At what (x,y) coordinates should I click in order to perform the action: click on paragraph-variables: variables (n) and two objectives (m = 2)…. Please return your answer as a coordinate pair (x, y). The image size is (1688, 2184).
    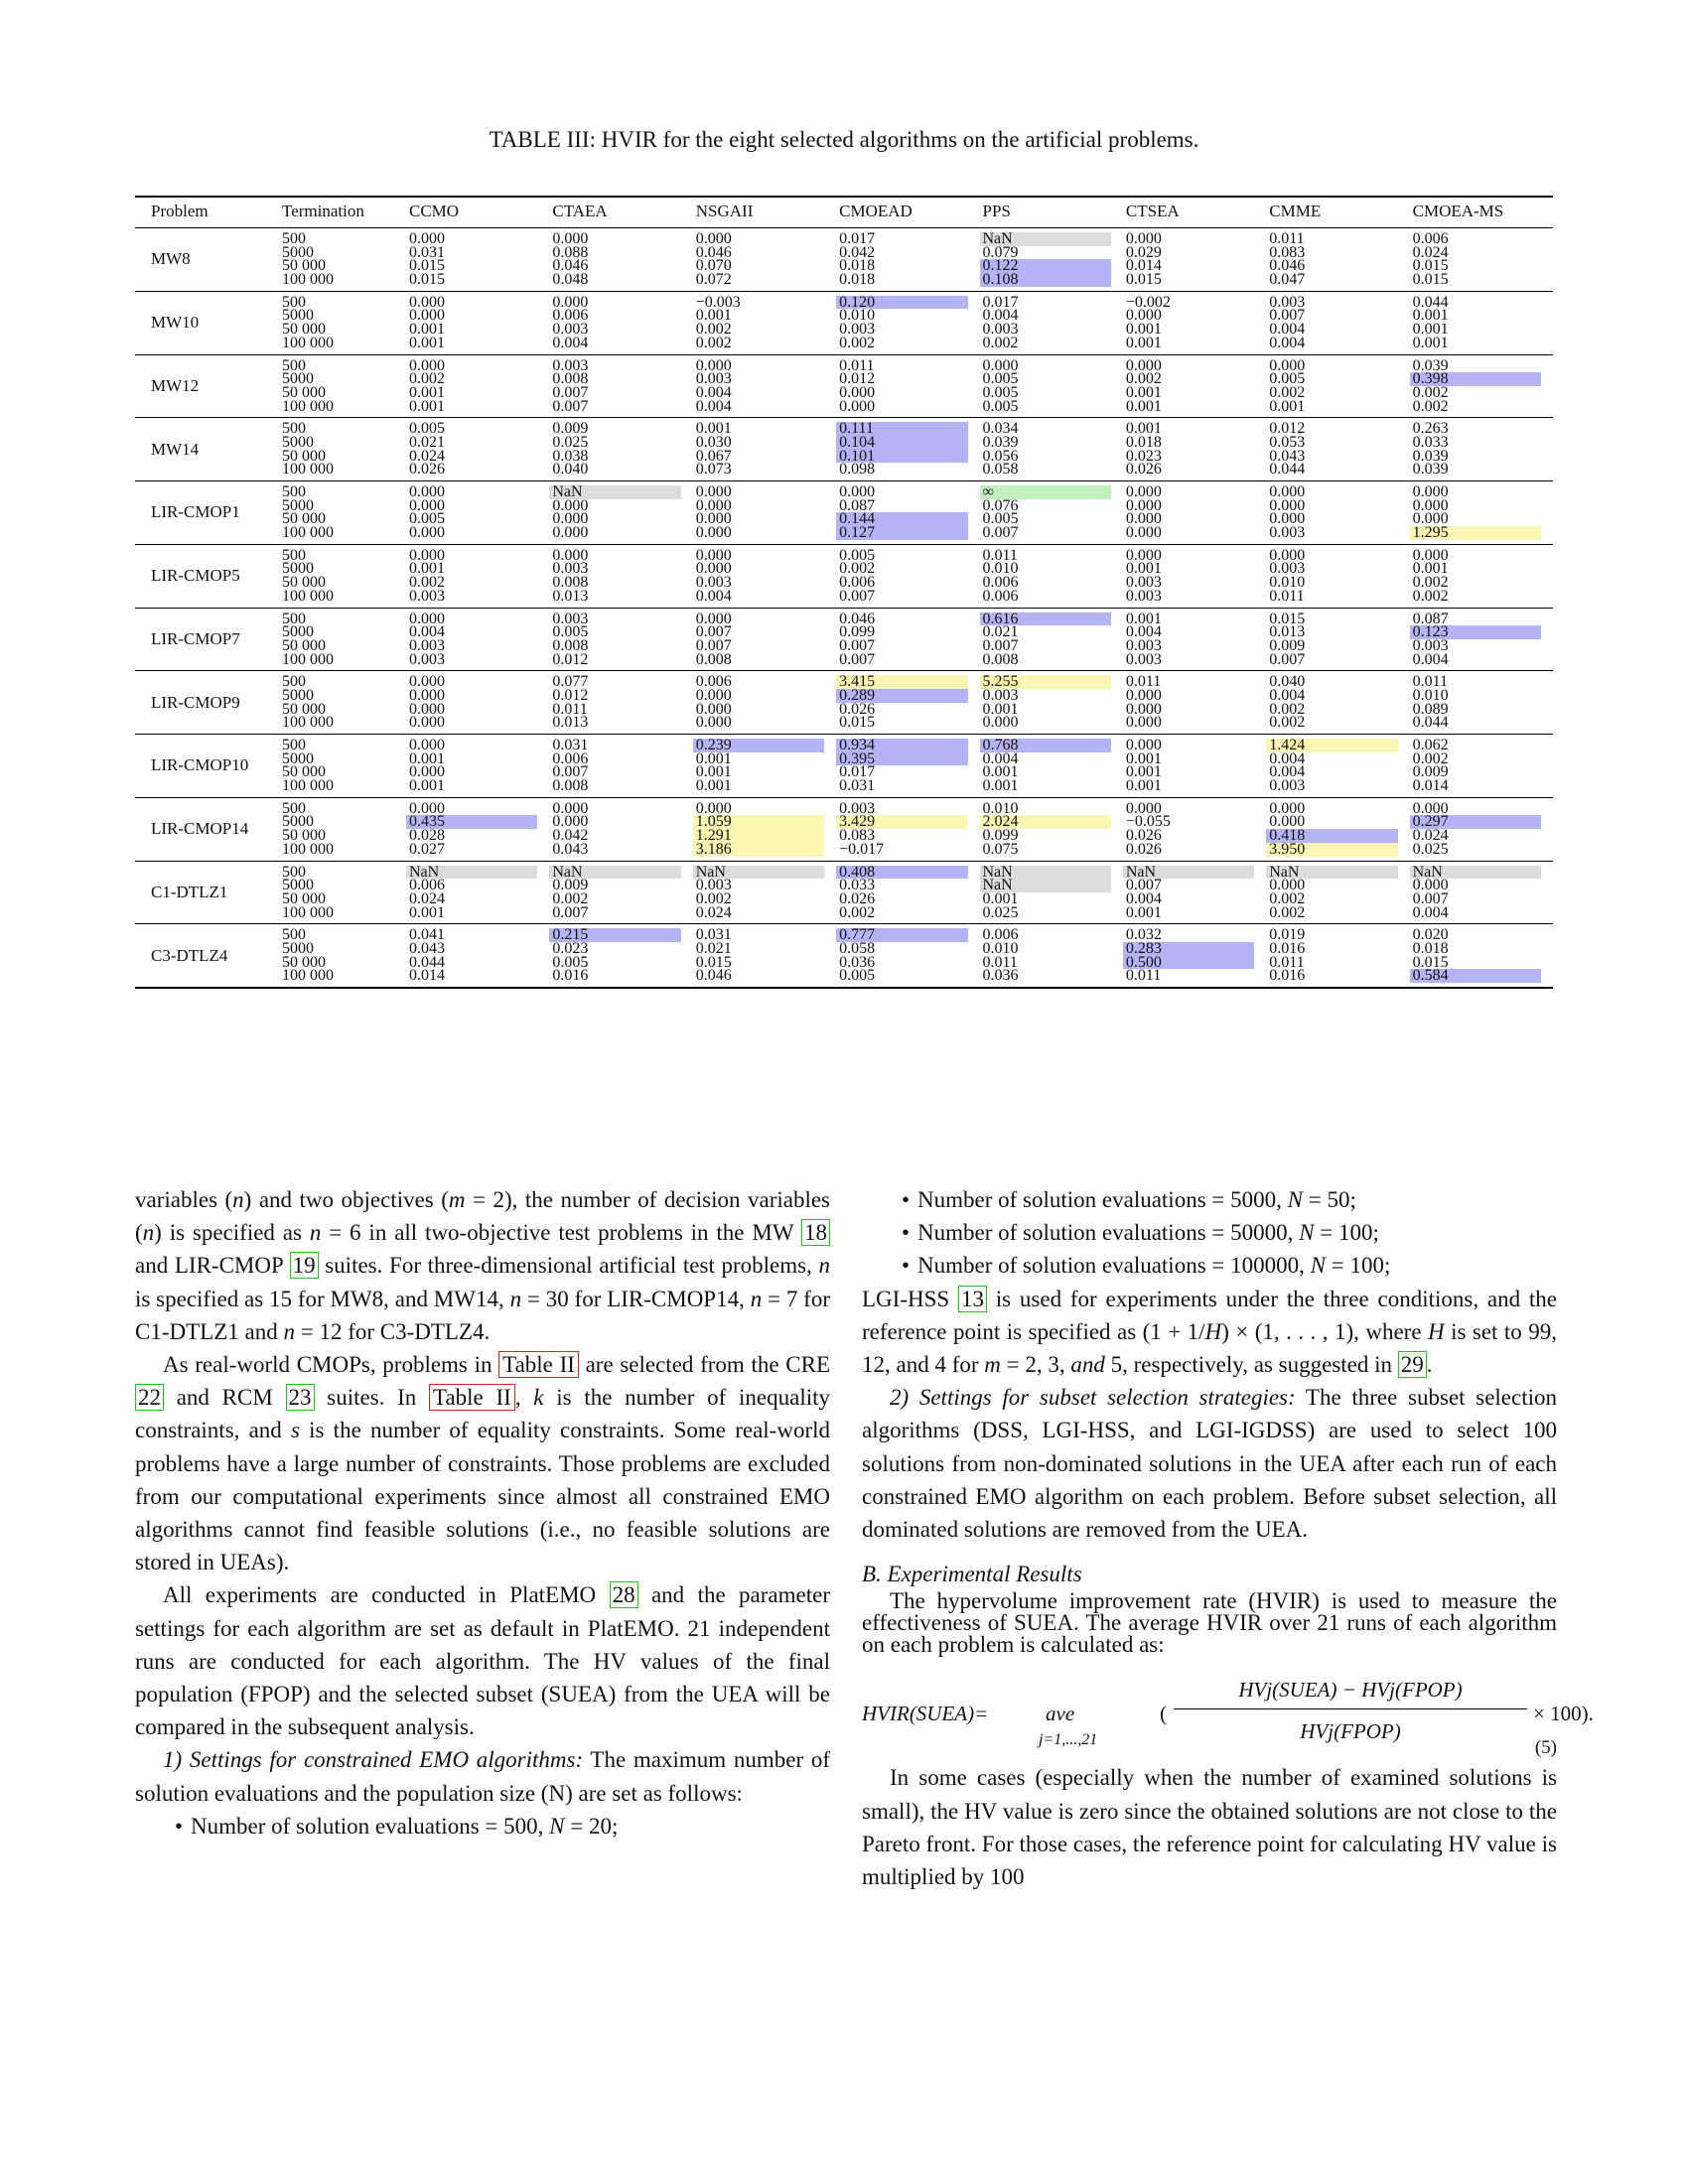
    Looking at the image, I should click on (482, 1265).